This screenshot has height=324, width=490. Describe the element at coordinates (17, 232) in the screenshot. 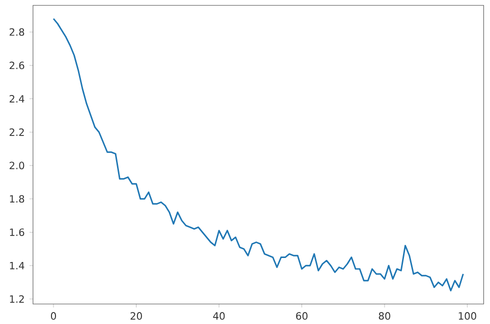

I see `y-tick-label: 1.6` at that location.